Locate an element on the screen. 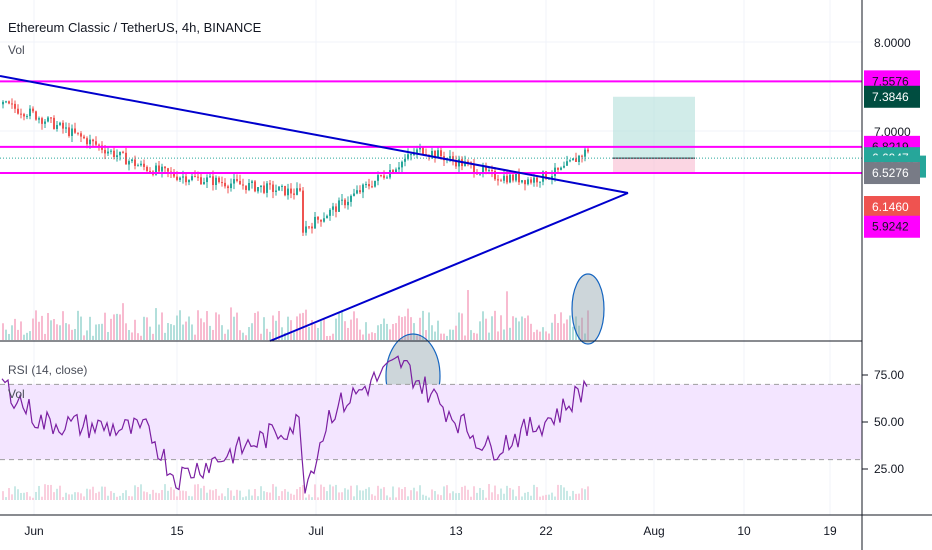 The image size is (932, 550). volume-label: Vol is located at coordinates (16, 50).